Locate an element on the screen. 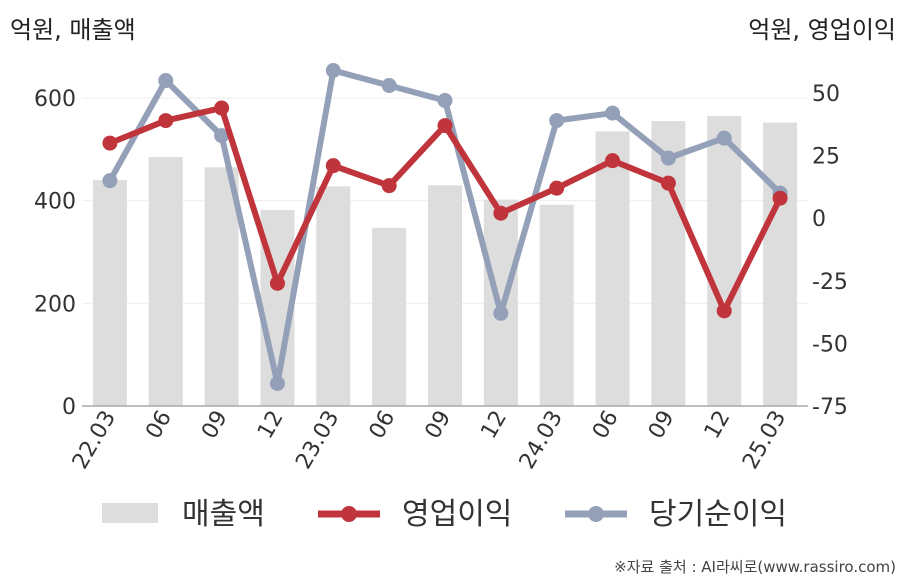 The height and width of the screenshot is (580, 908). right-tick-label: 0 is located at coordinates (819, 219).